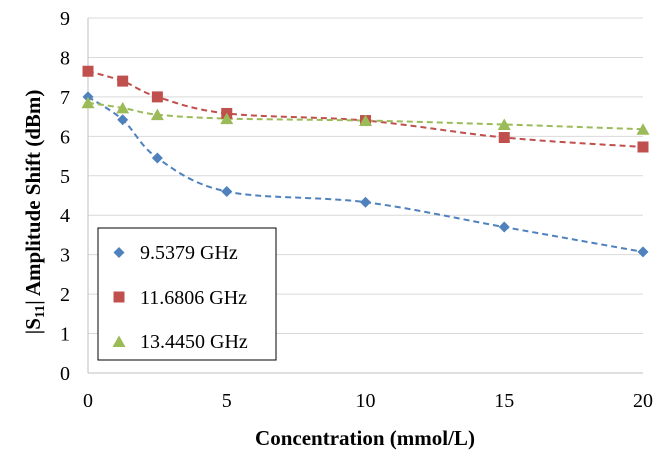 This screenshot has width=657, height=452. I want to click on legend-marker-triangle, so click(119, 341).